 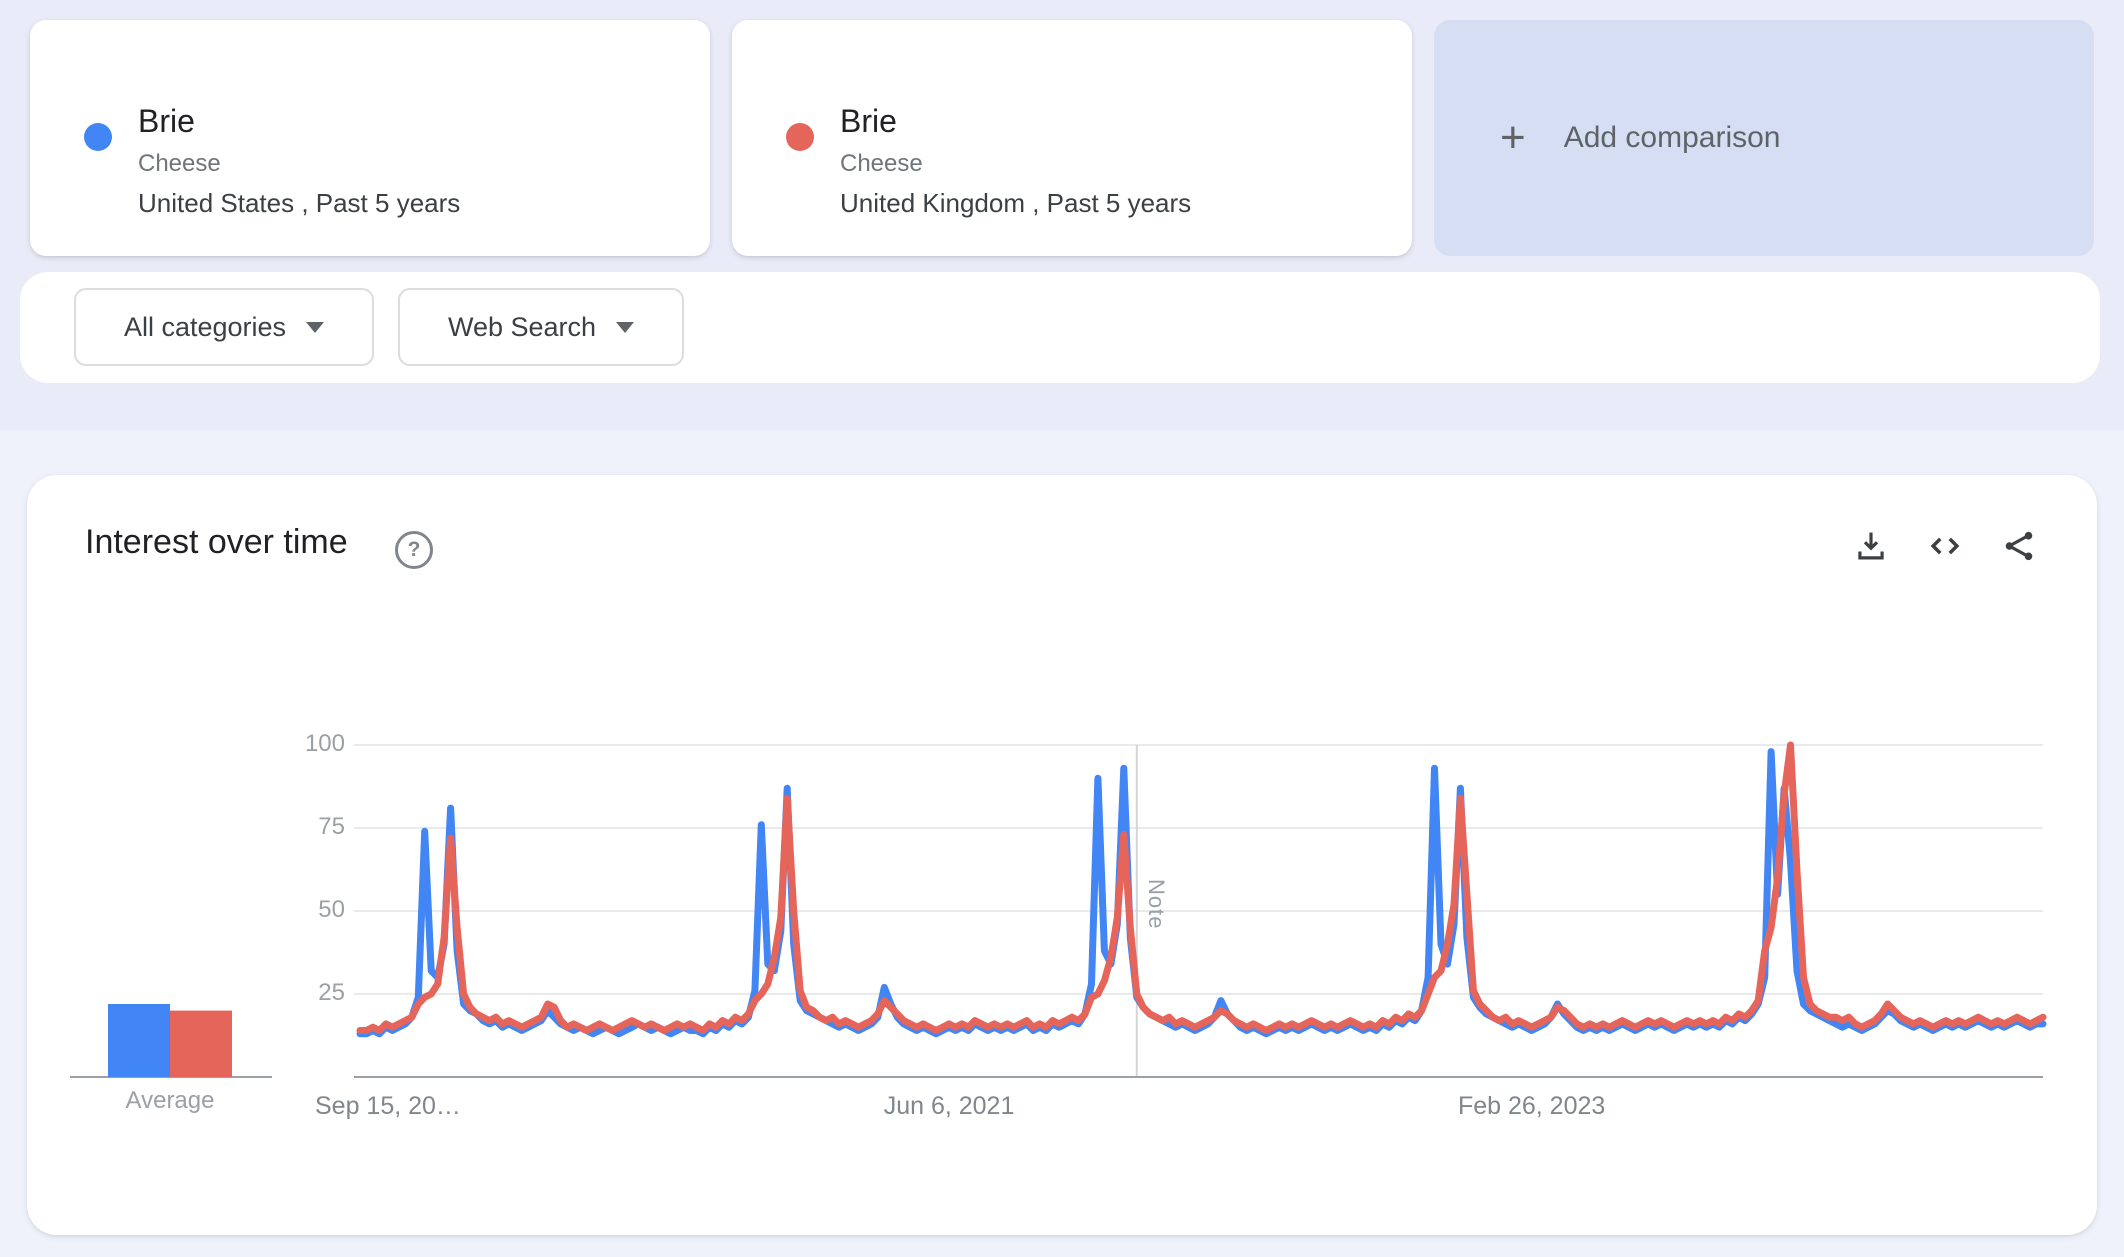 I want to click on download-button, so click(x=1871, y=547).